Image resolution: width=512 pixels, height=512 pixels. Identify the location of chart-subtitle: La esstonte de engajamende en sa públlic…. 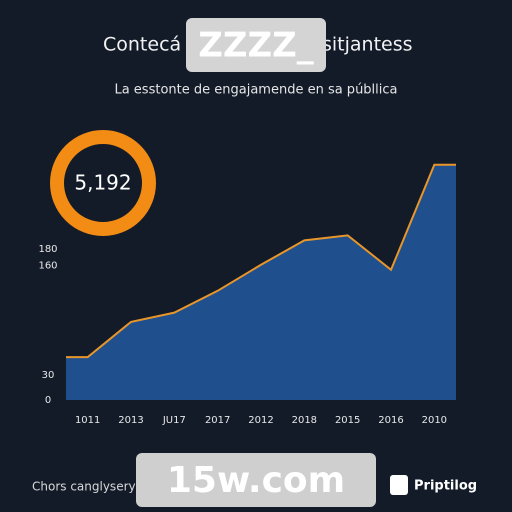
(255, 90).